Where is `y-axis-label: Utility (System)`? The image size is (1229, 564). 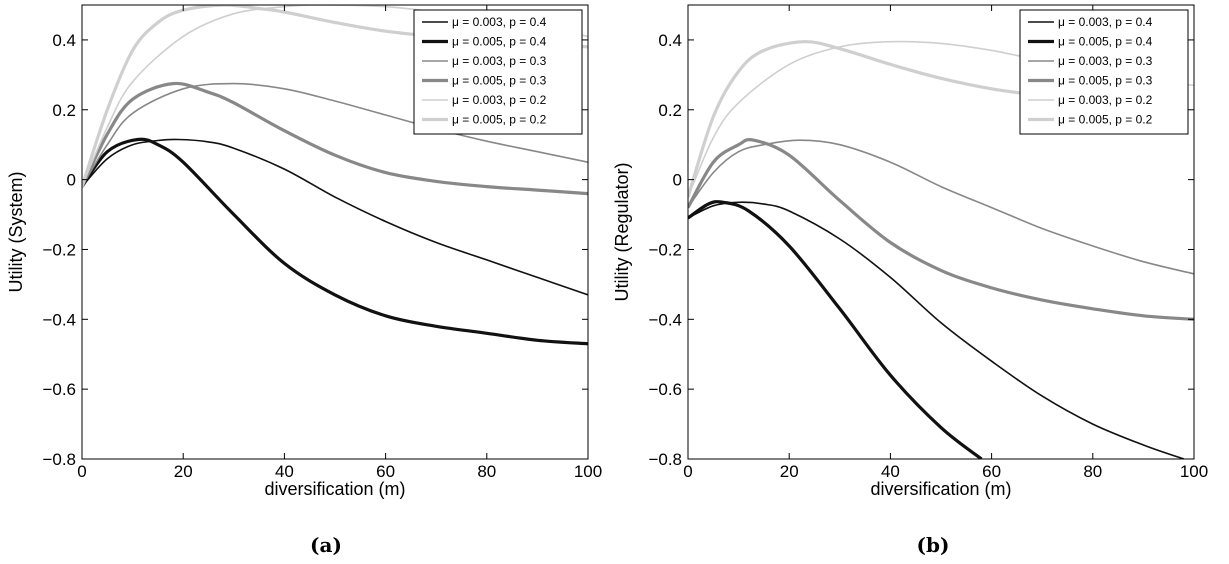
y-axis-label: Utility (System) is located at coordinates (16, 232).